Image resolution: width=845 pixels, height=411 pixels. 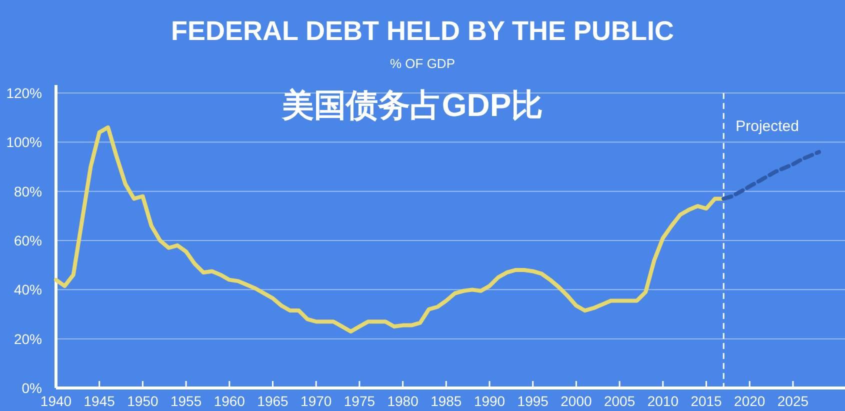 I want to click on y-tick-label: 60%, so click(x=28, y=240).